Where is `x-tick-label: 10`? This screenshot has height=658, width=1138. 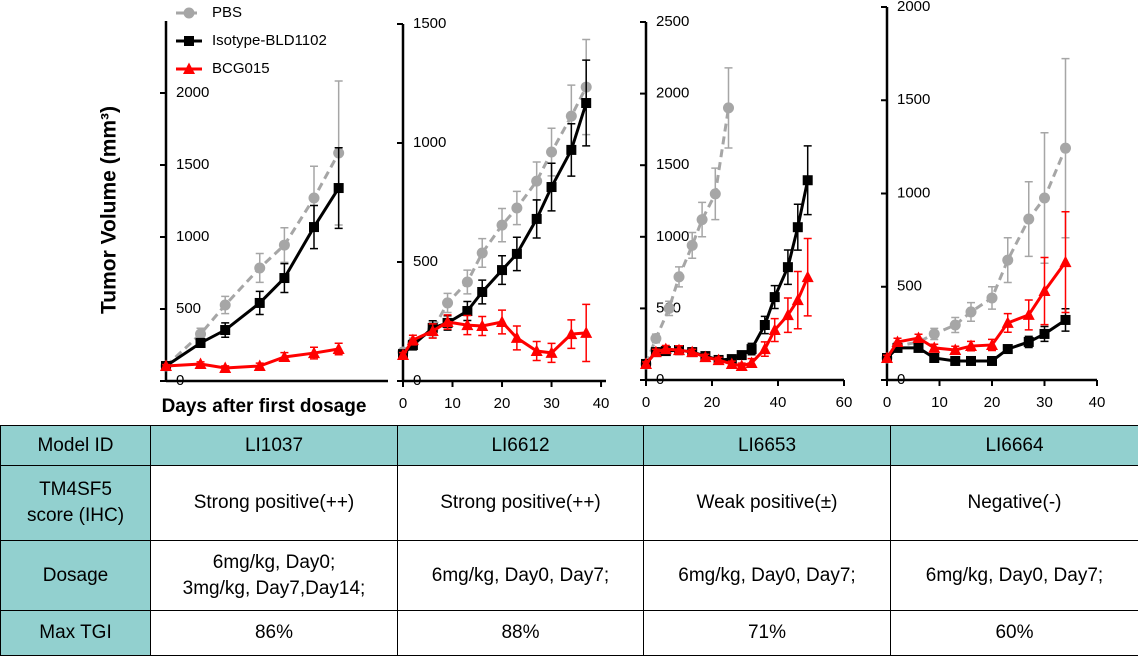 x-tick-label: 10 is located at coordinates (939, 402).